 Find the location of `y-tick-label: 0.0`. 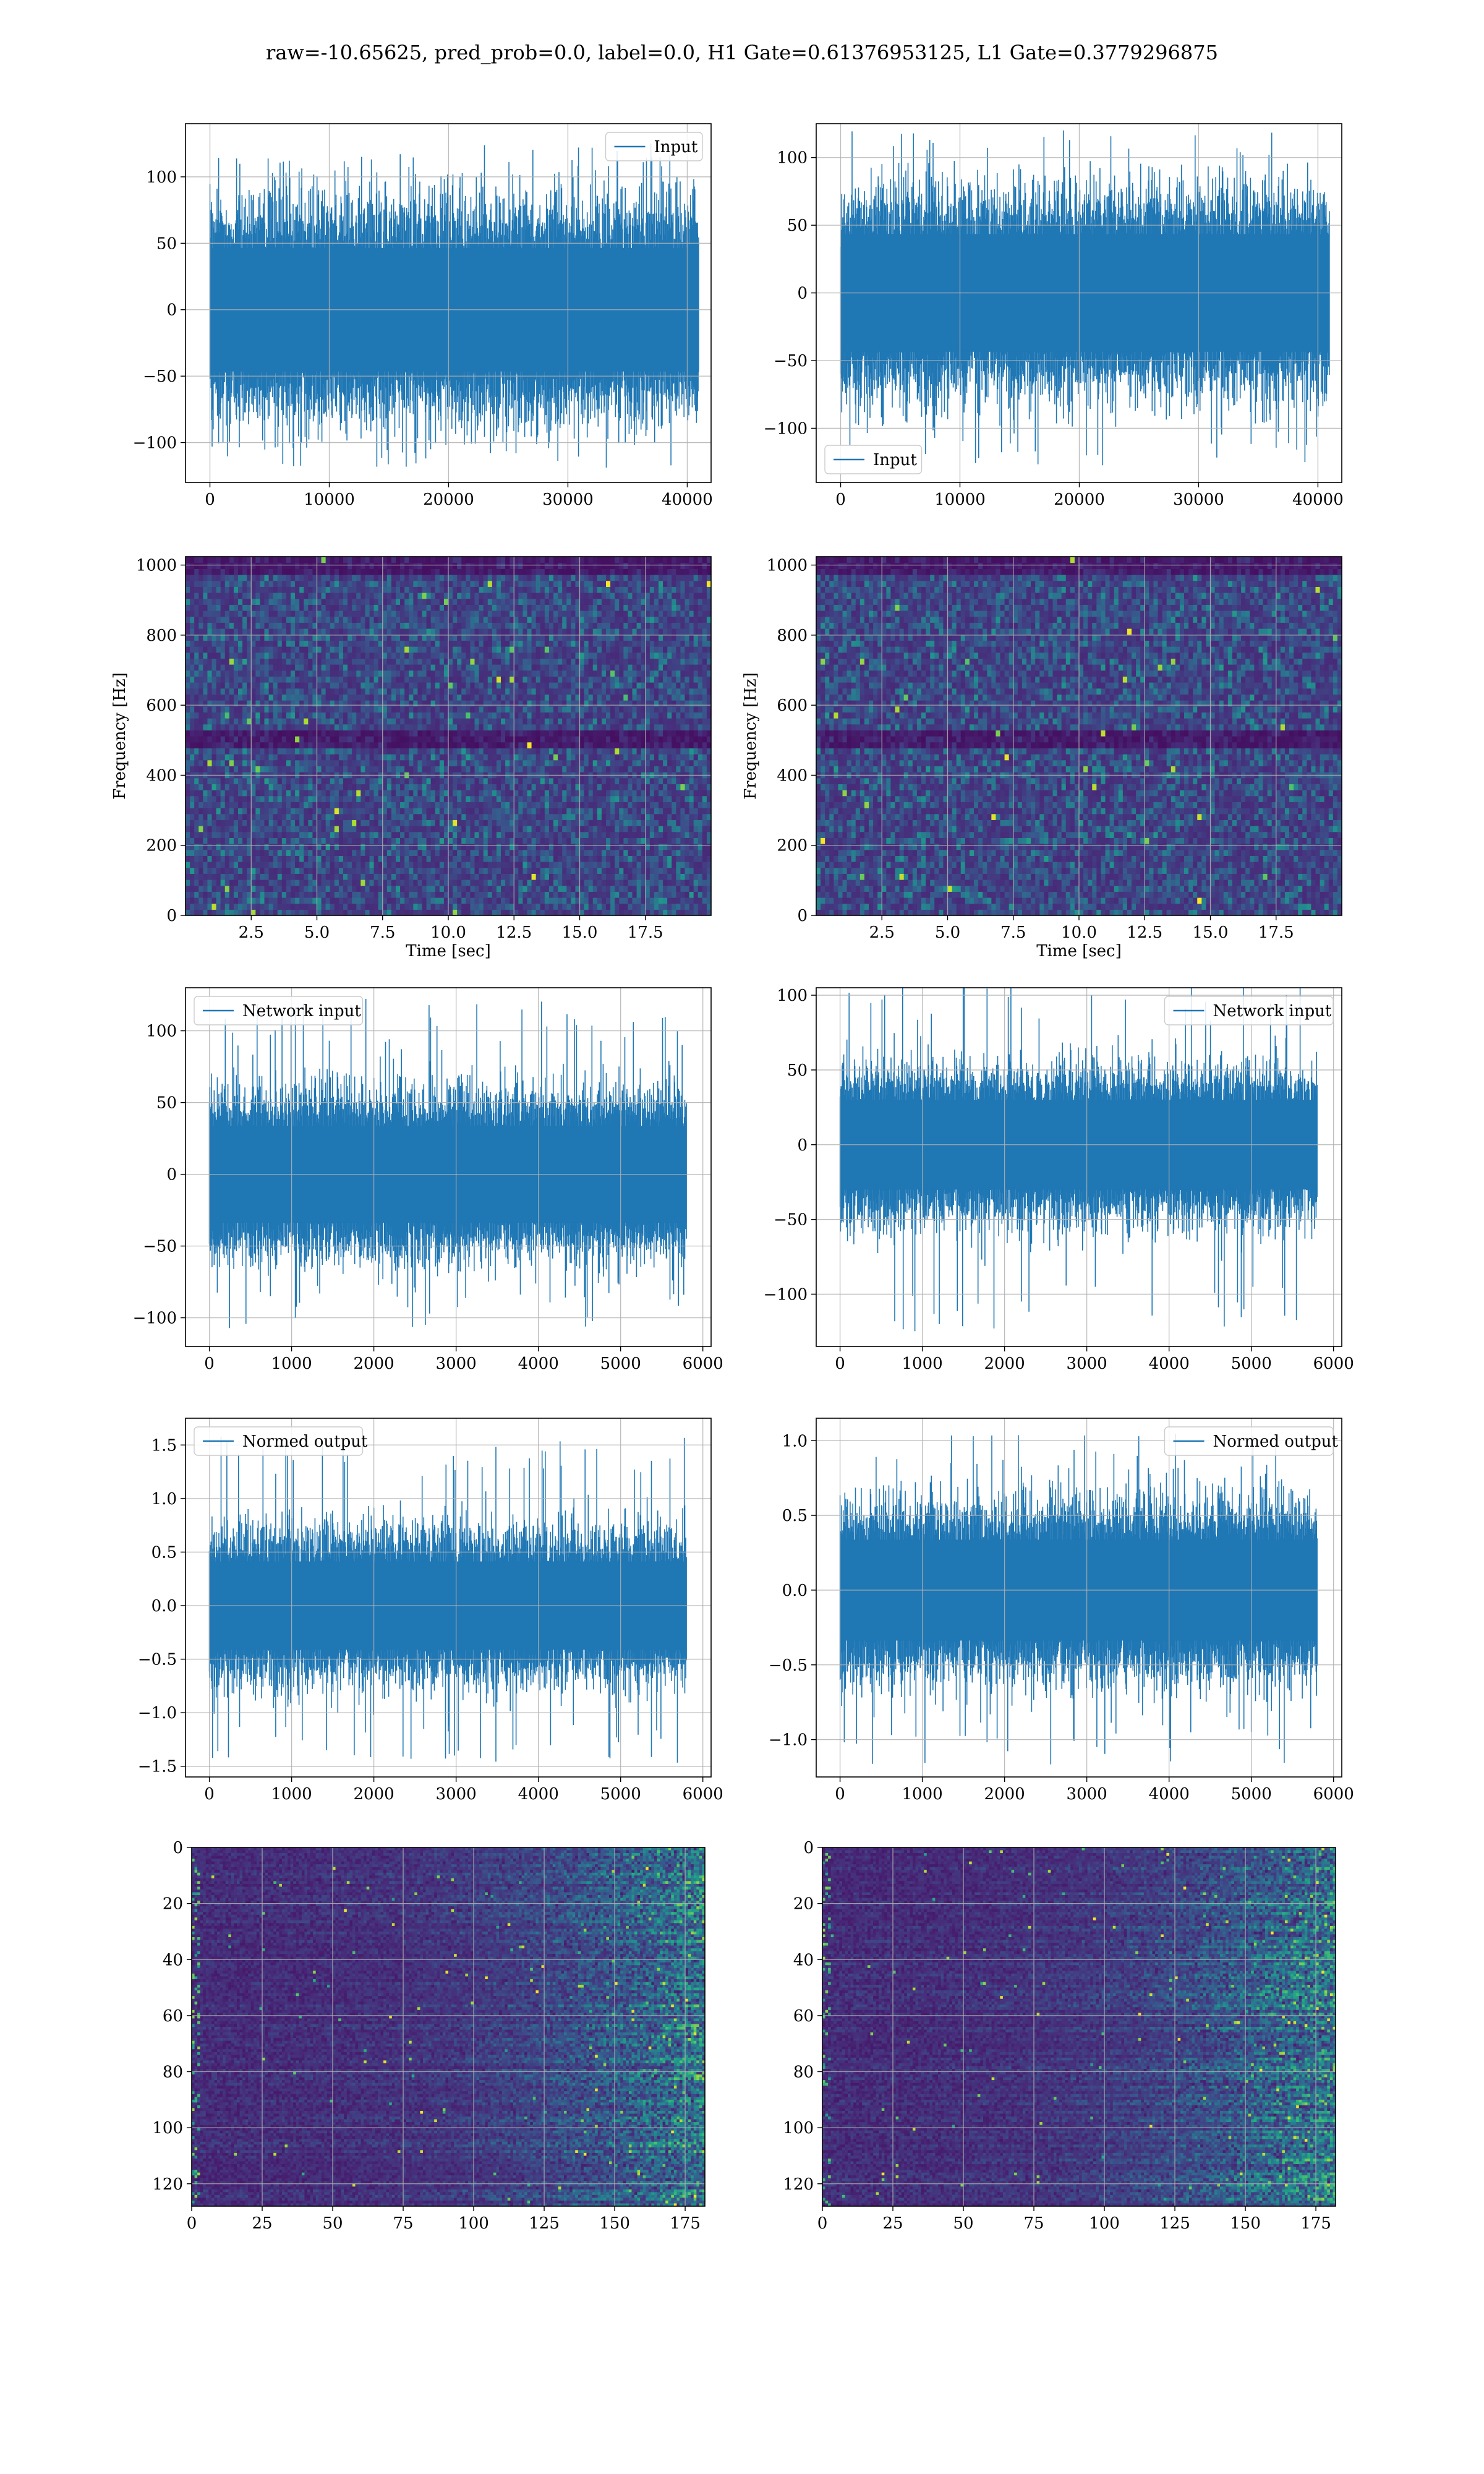

y-tick-label: 0.0 is located at coordinates (164, 1607).